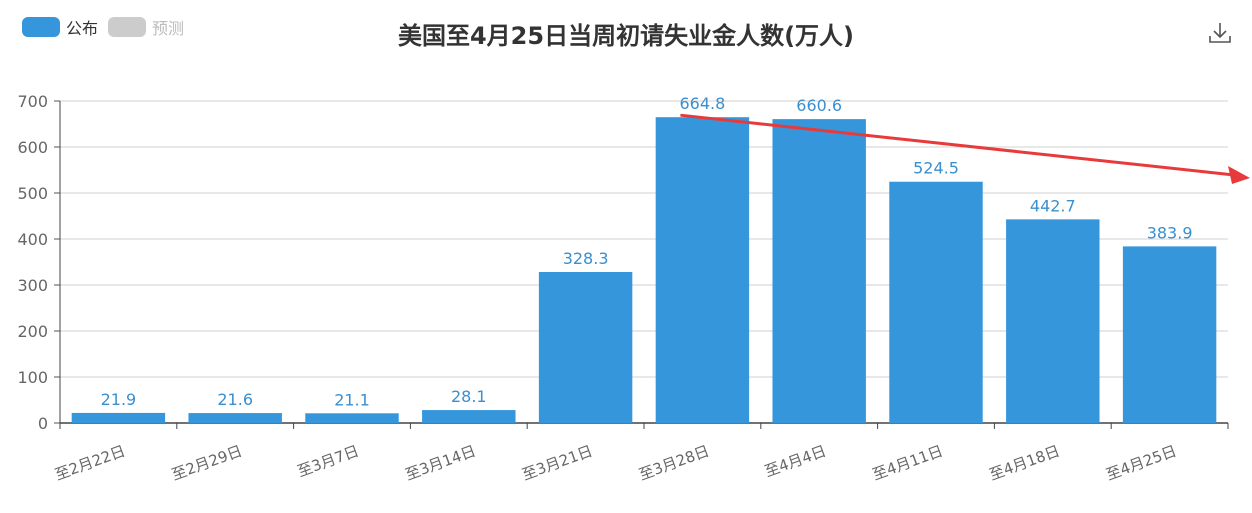 The height and width of the screenshot is (513, 1252). What do you see at coordinates (557, 463) in the screenshot?
I see `x-tick-label: 至3月21日` at bounding box center [557, 463].